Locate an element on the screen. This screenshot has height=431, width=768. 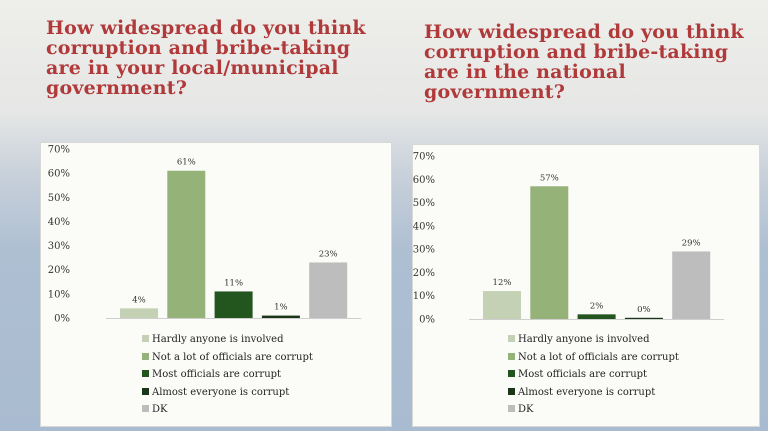
national-data-label: 2% is located at coordinates (597, 306).